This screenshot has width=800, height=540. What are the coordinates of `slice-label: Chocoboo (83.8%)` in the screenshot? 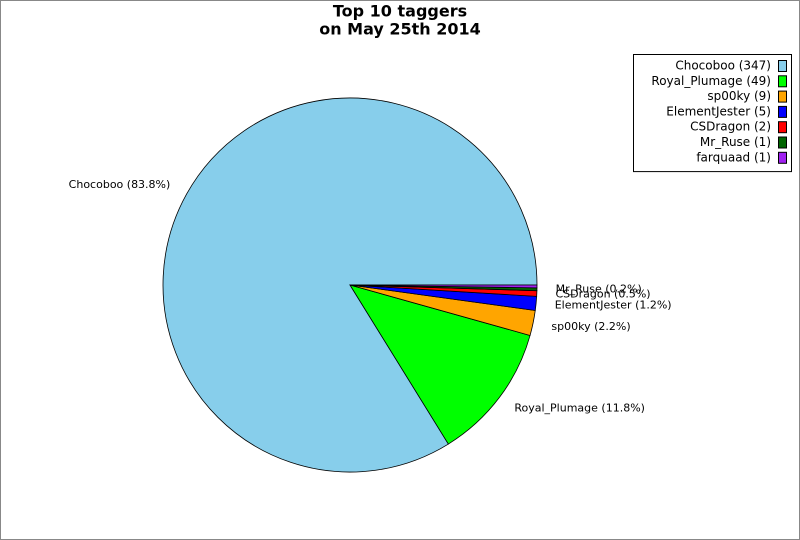 It's located at (120, 184).